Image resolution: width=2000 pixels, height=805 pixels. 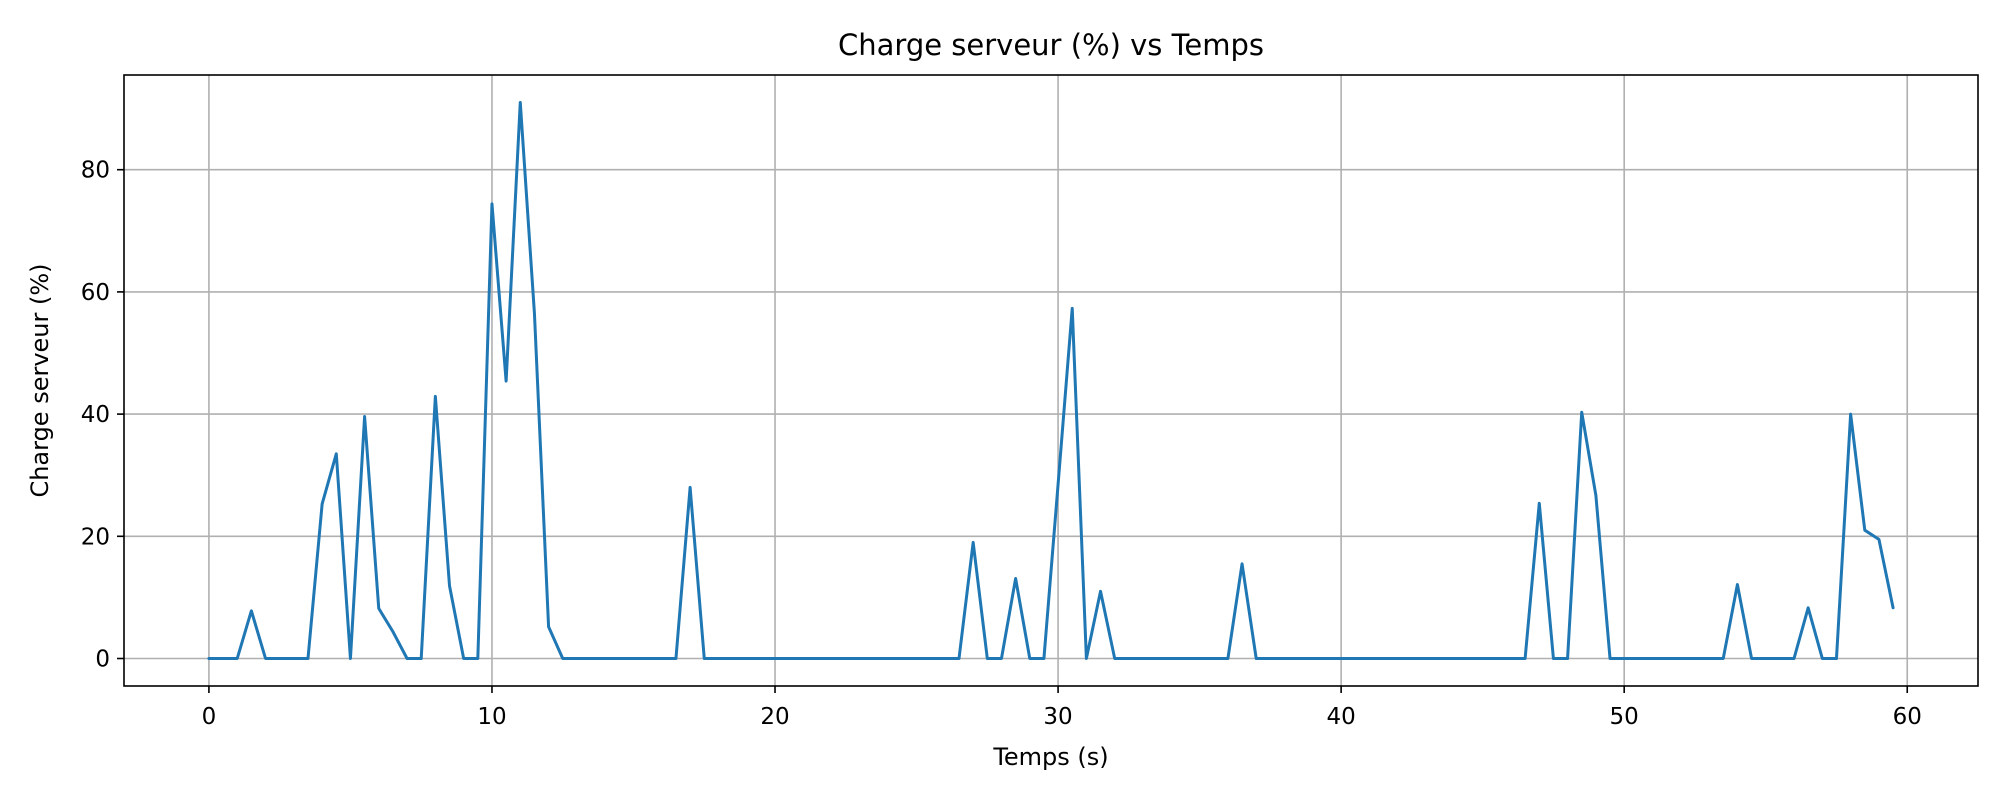 I want to click on chart-title: Charge serveur (%) vs Temps, so click(x=1051, y=45).